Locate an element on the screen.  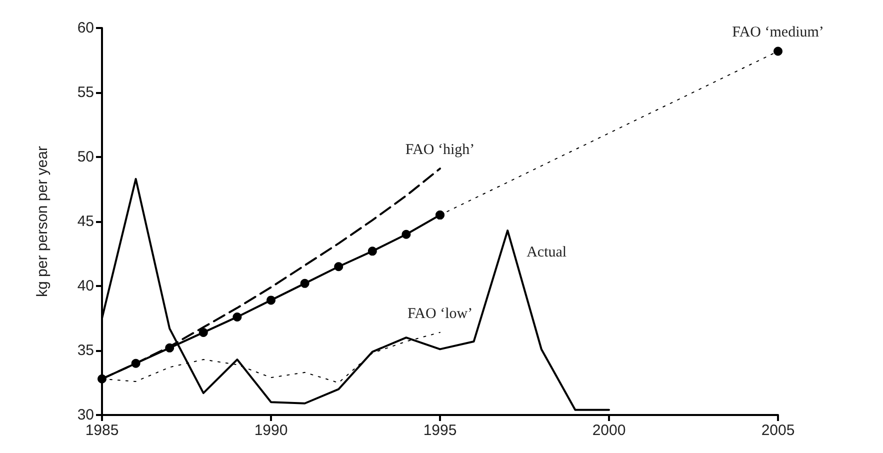
x-tick-label: 1985 is located at coordinates (102, 430).